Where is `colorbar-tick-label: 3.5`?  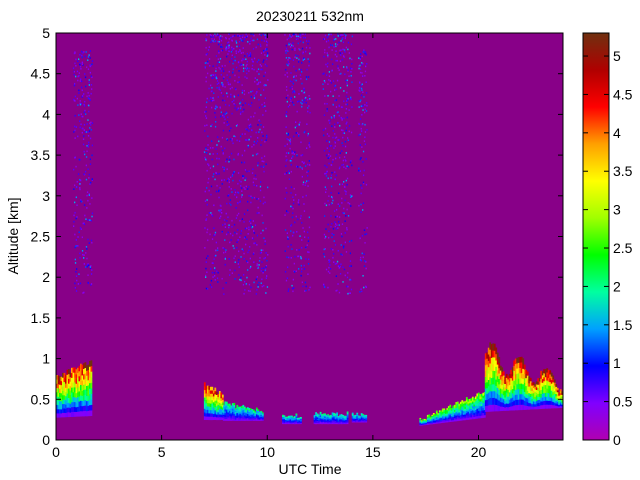 colorbar-tick-label: 3.5 is located at coordinates (623, 171).